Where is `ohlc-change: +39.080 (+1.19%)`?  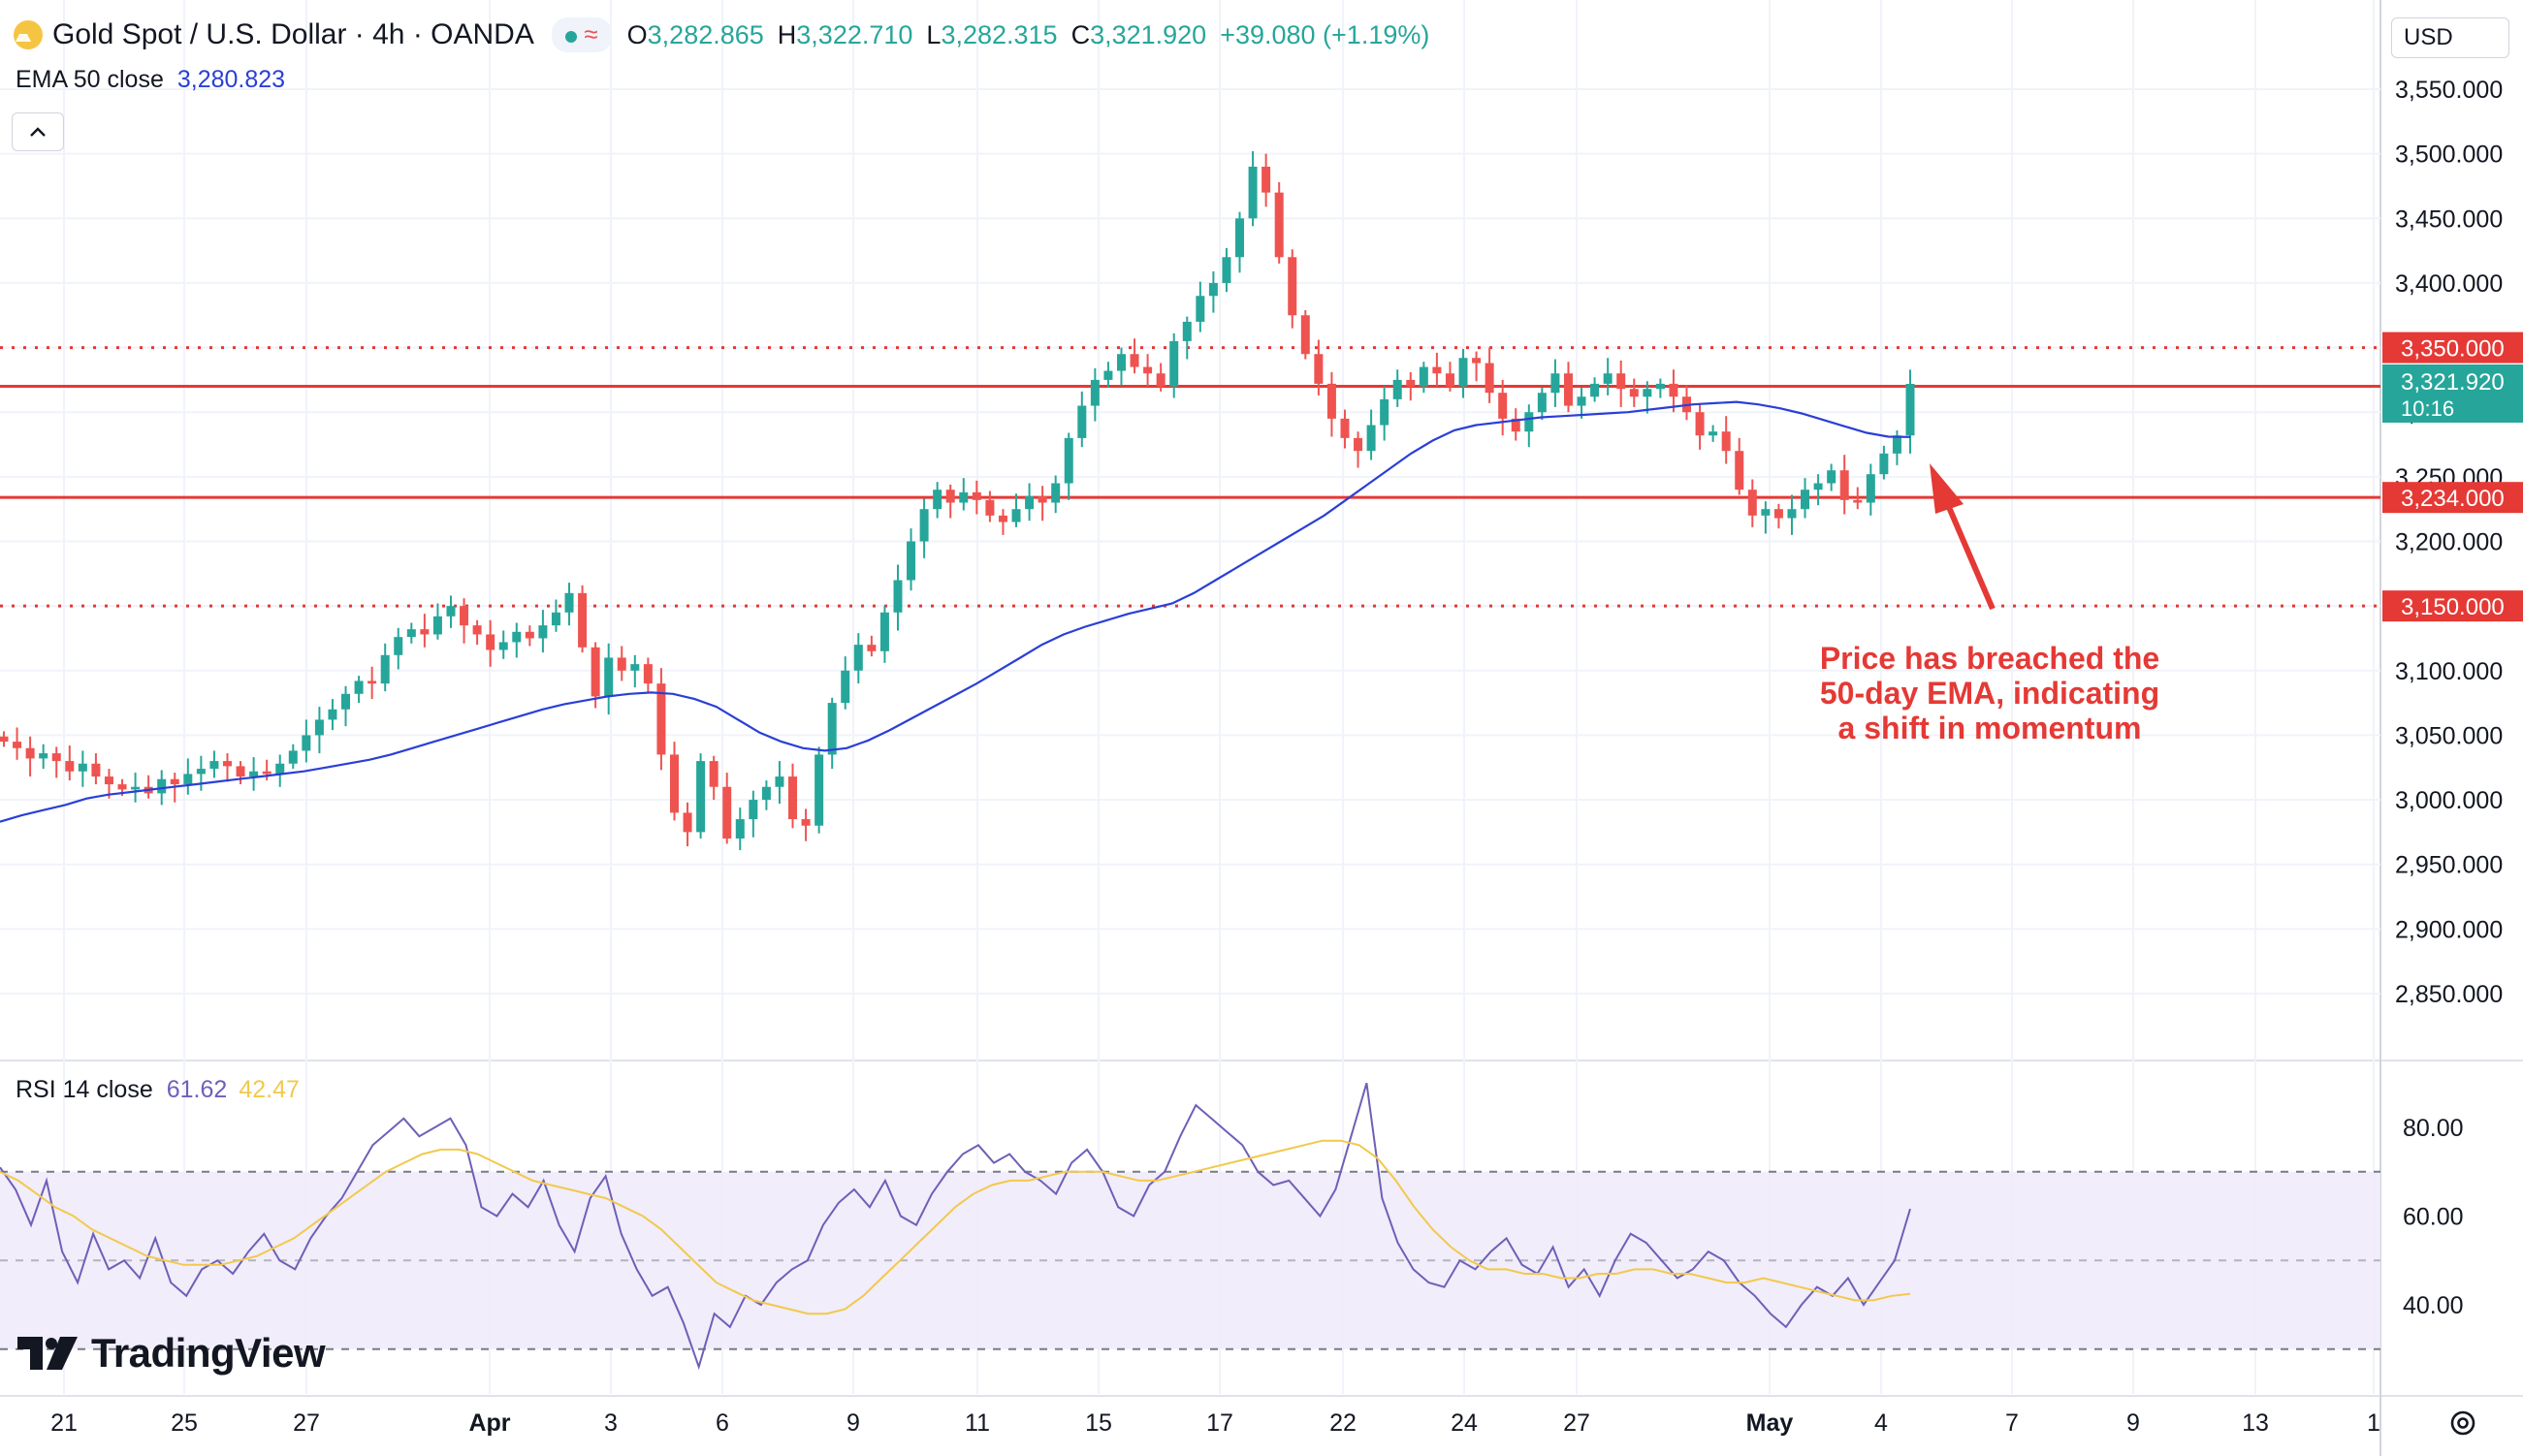
ohlc-change: +39.080 (+1.19%) is located at coordinates (1325, 34).